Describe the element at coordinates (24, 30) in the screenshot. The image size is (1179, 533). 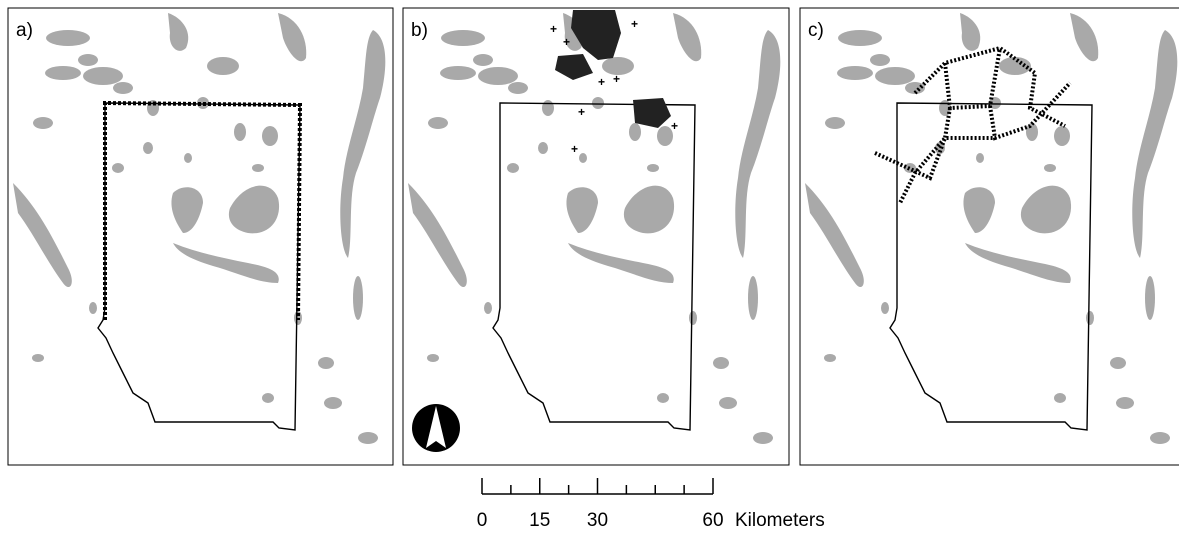
I see `panel-label: a)` at that location.